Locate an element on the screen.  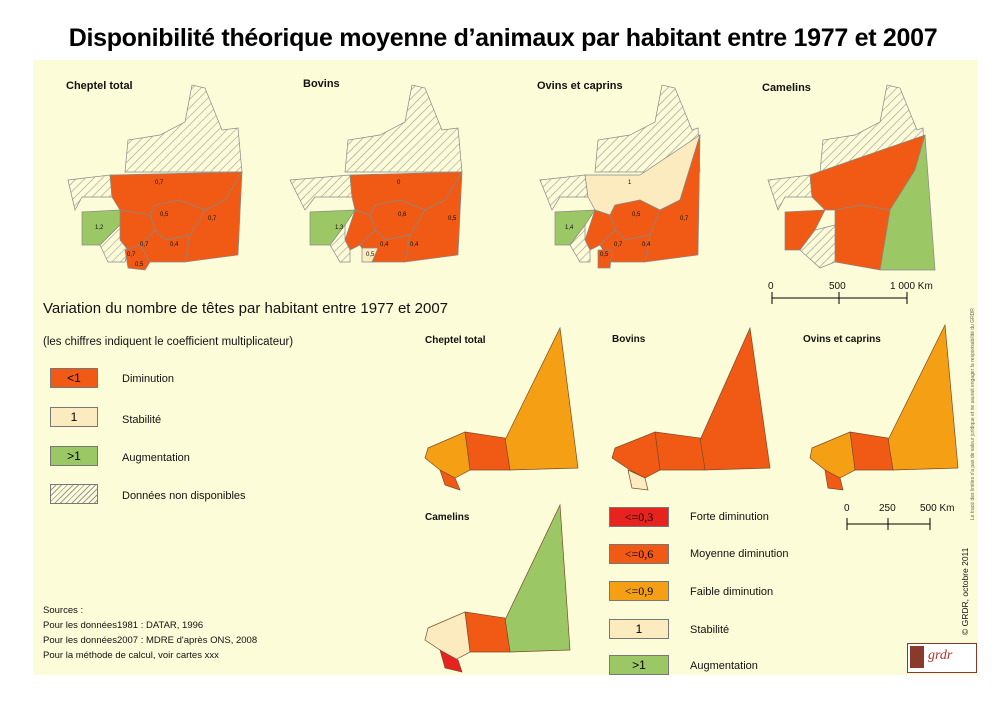
top-map-ovins is located at coordinates (620, 176).